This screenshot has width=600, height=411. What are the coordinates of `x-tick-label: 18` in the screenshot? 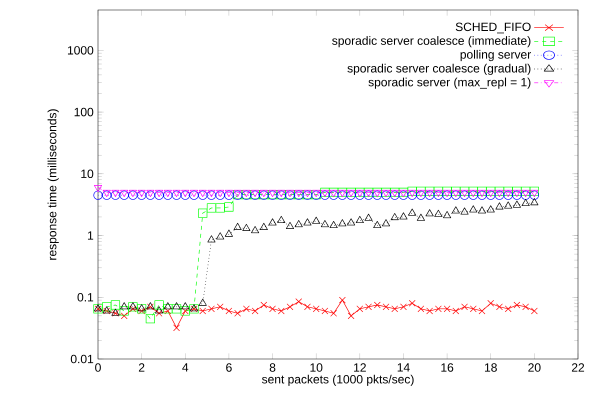 It's located at (490, 367).